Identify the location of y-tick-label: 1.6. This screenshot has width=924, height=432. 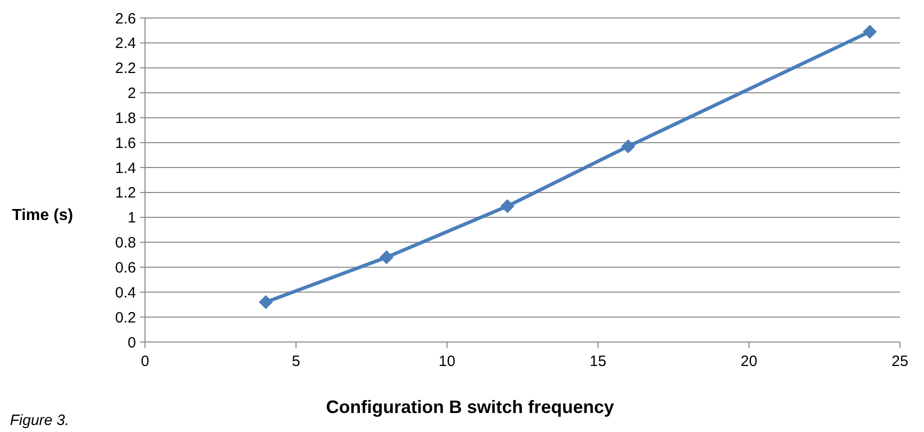
(125, 143).